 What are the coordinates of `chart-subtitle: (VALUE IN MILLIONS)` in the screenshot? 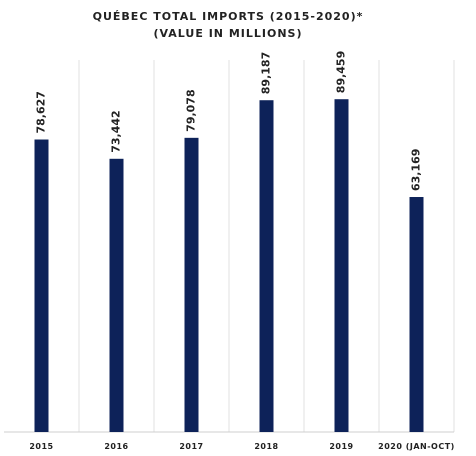 It's located at (228, 33).